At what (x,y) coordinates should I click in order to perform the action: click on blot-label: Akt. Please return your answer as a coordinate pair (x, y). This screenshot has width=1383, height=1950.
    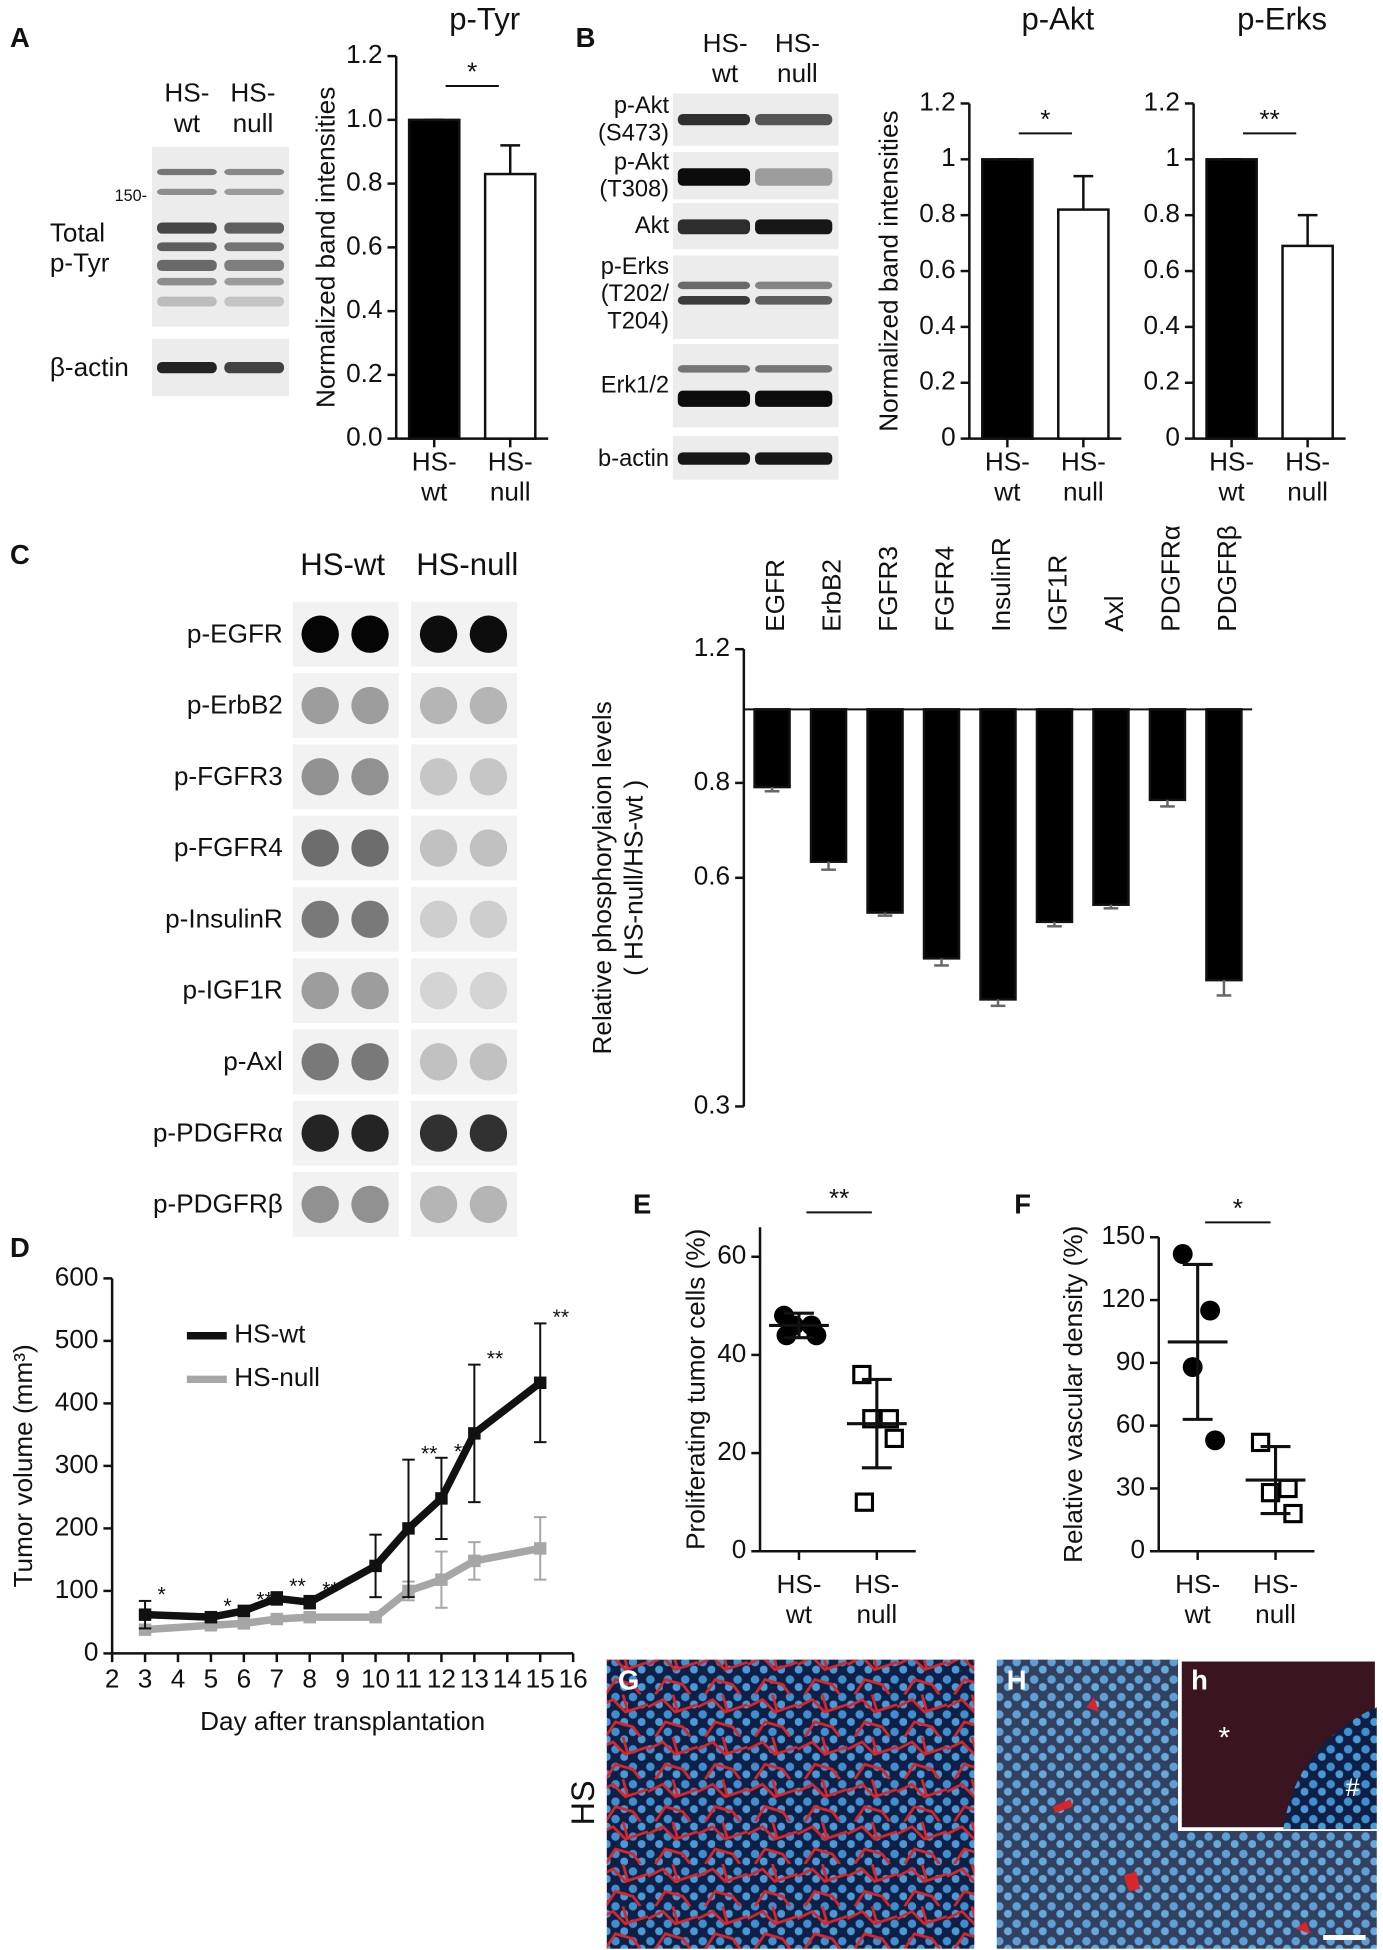
    Looking at the image, I should click on (652, 226).